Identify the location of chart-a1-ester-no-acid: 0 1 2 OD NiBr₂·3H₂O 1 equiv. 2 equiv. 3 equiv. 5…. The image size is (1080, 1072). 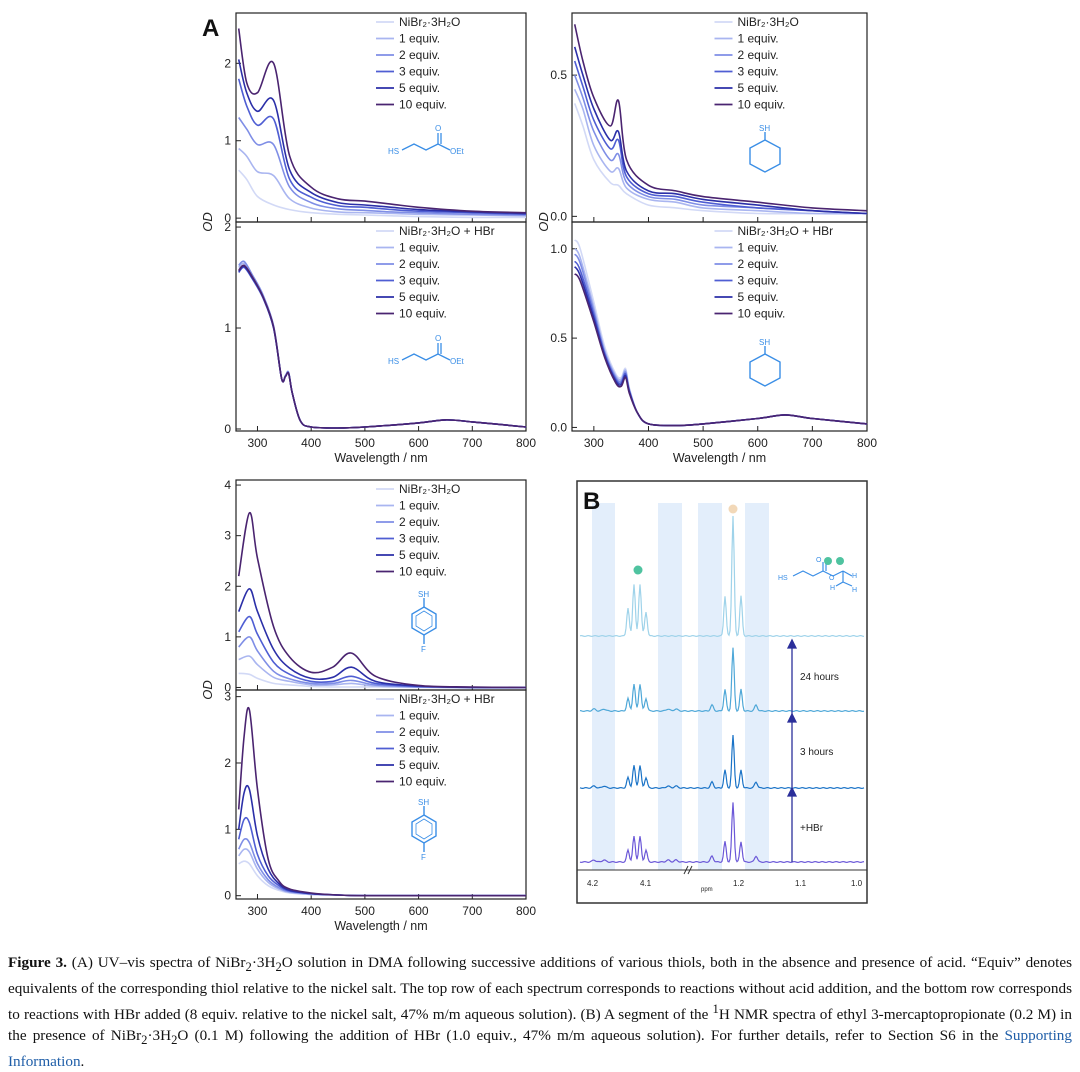
(363, 122).